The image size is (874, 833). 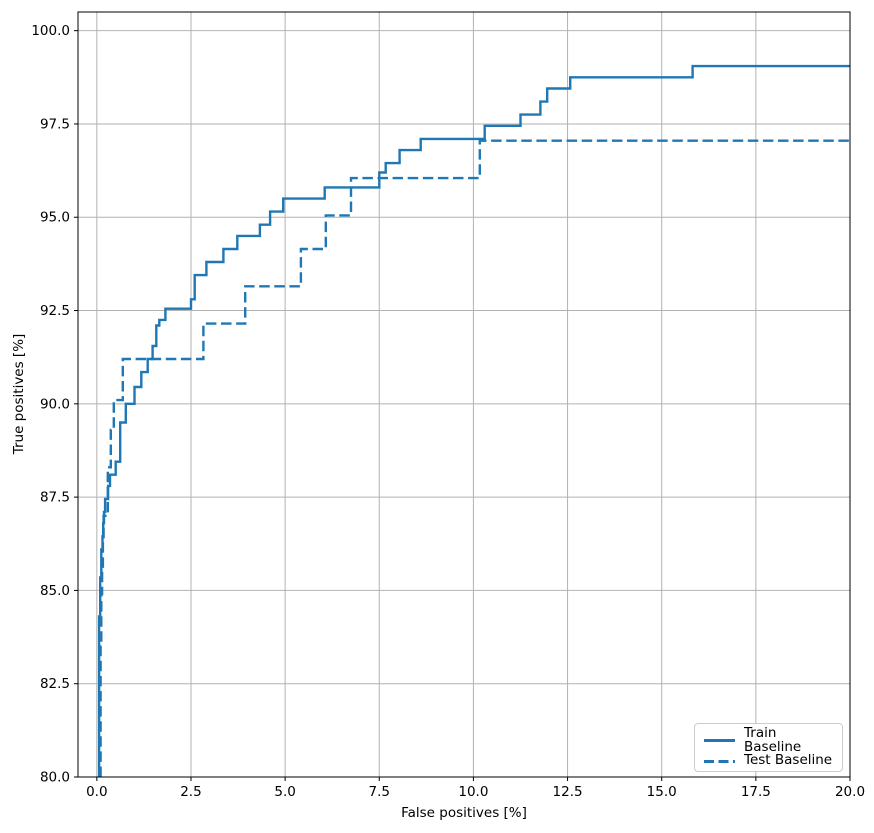 I want to click on svg-text: 80.0, so click(x=55, y=778).